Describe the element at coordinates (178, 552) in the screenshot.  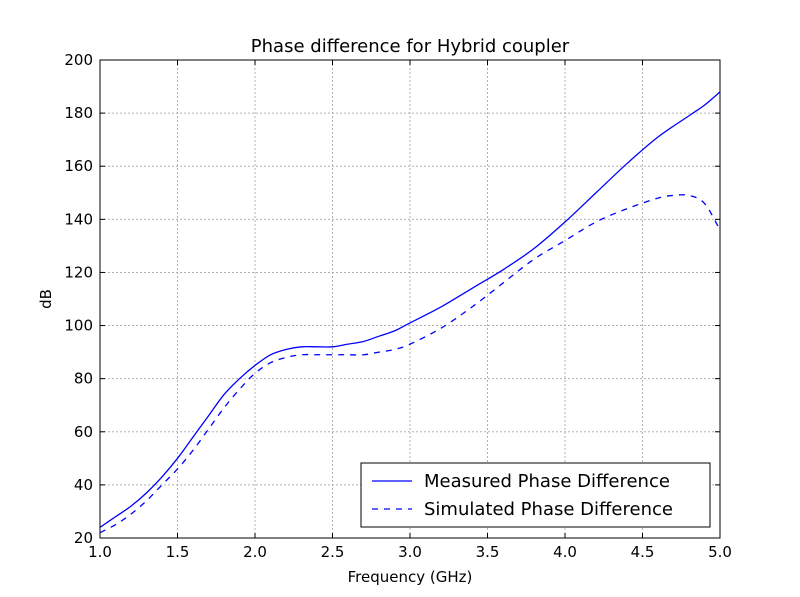
I see `x-tick-label: 1.5` at that location.